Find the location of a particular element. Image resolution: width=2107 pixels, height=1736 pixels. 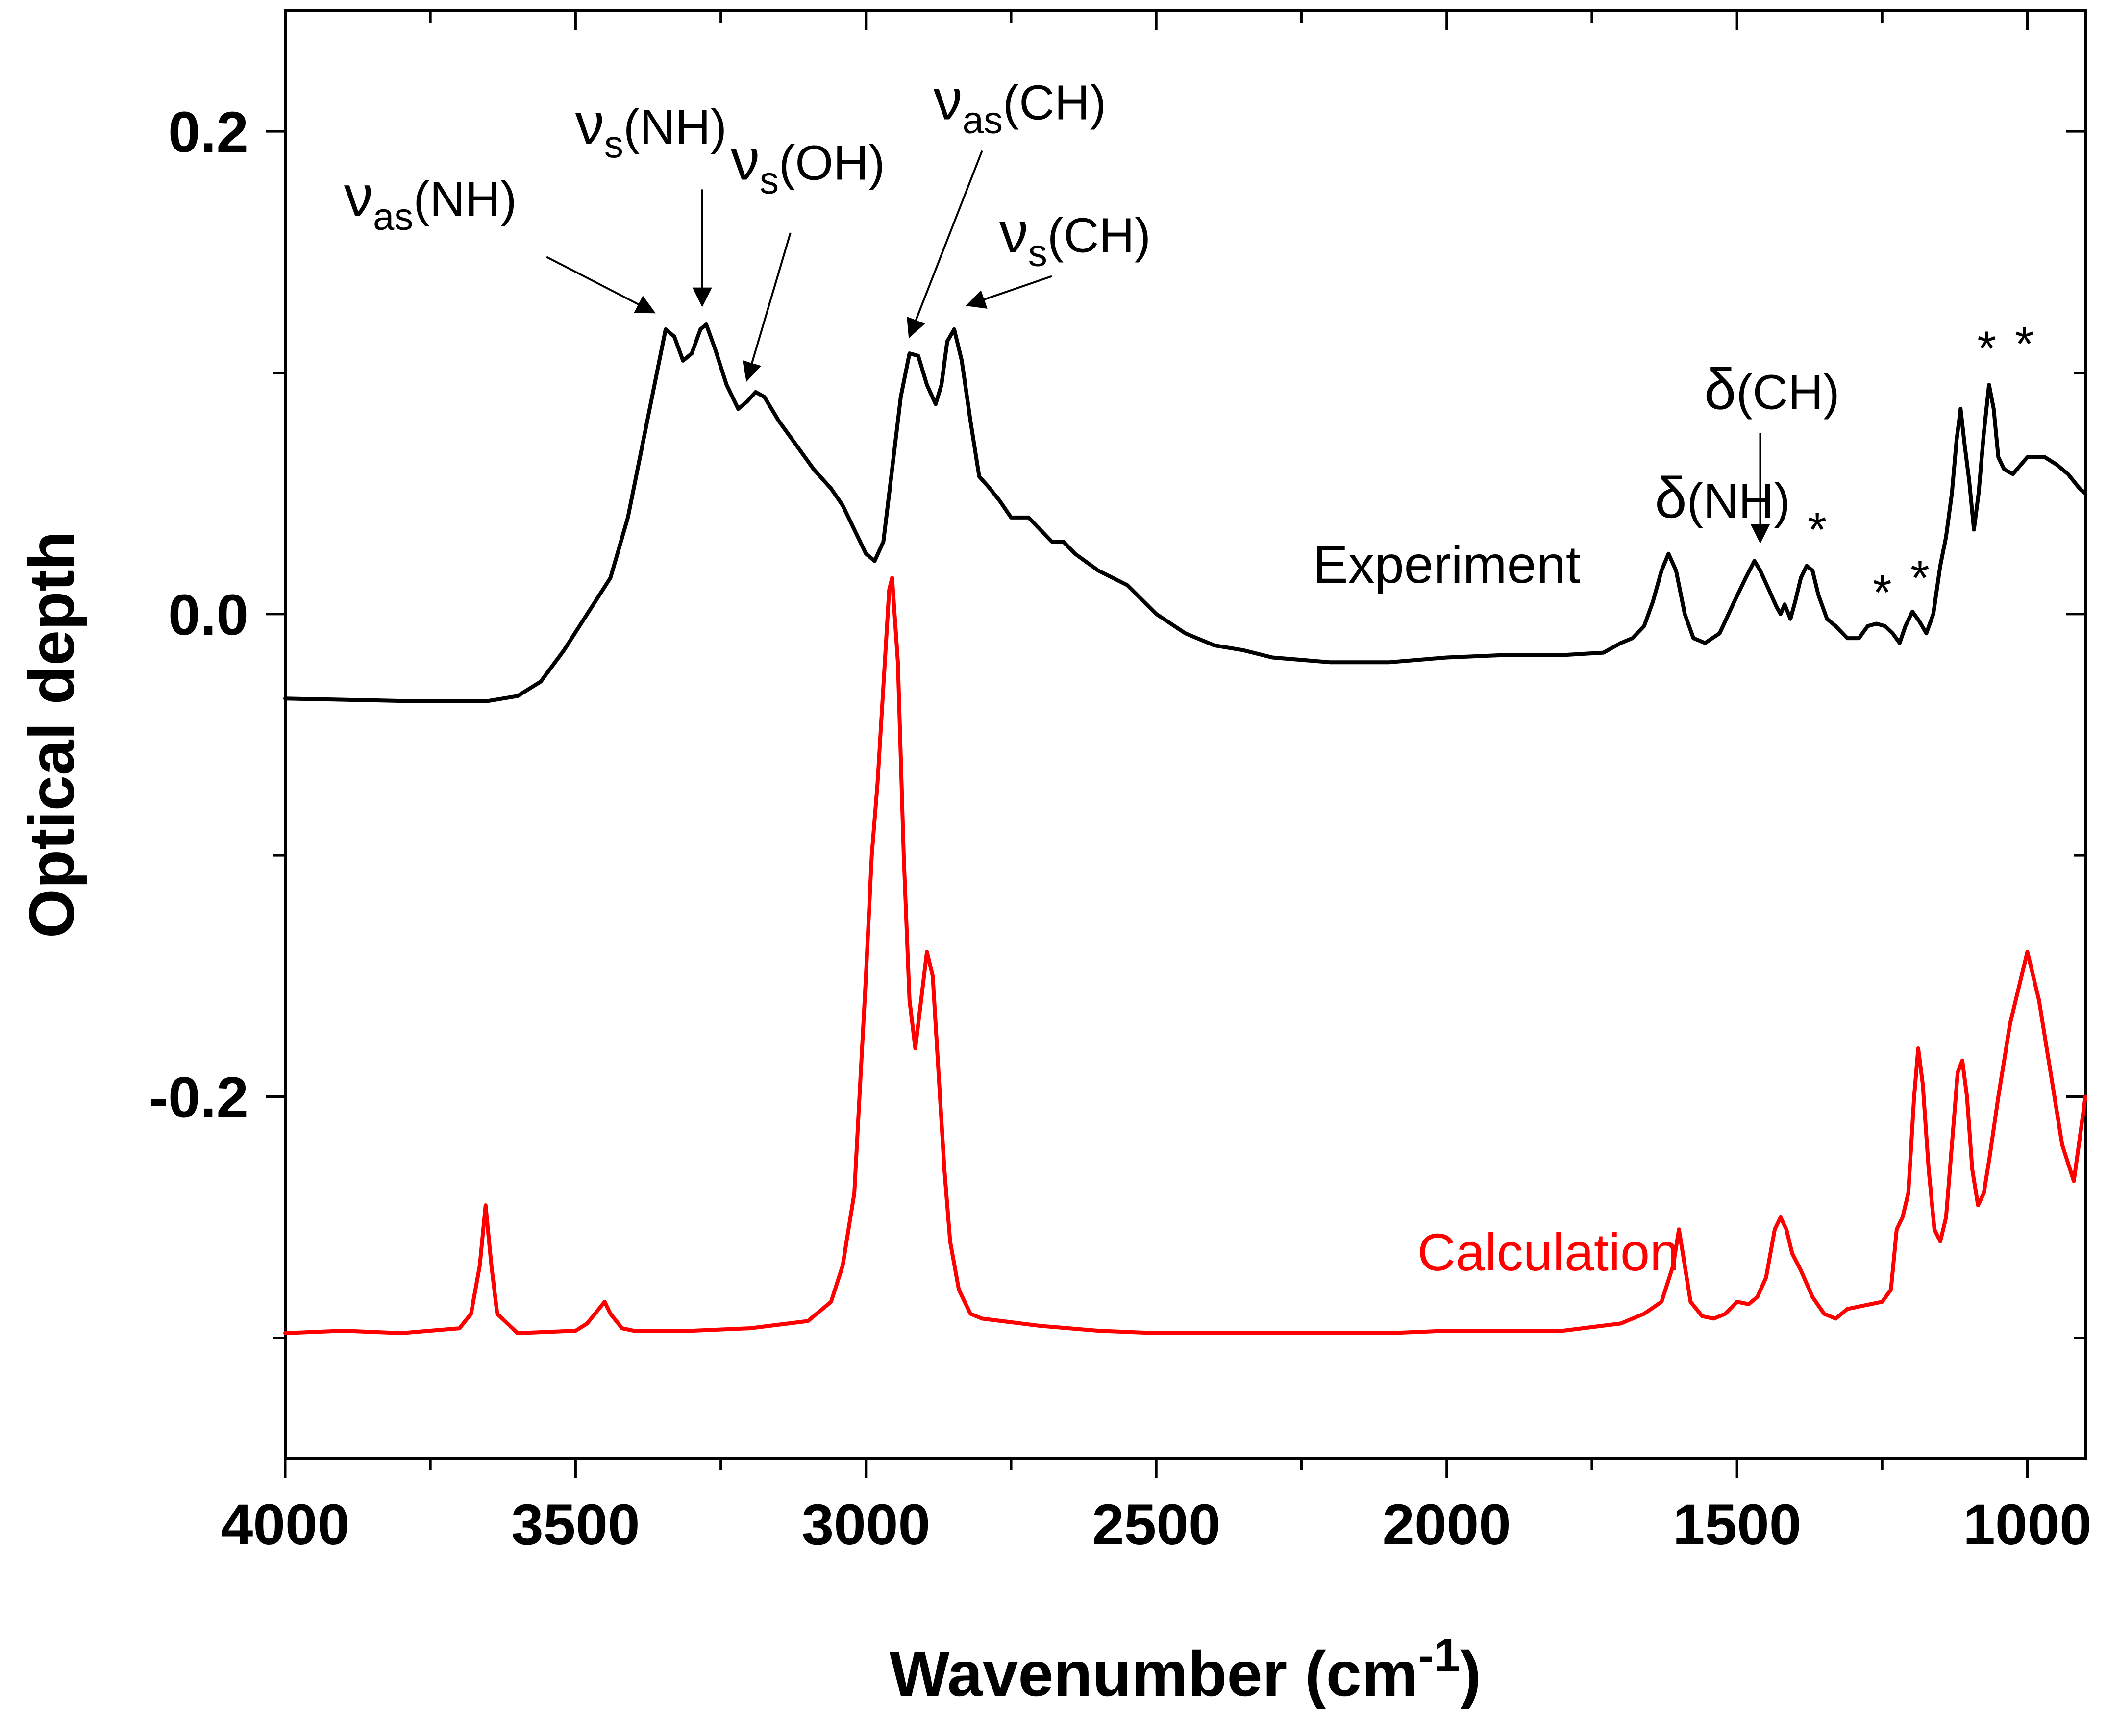

annotation-label: νas(NH) is located at coordinates (431, 201).